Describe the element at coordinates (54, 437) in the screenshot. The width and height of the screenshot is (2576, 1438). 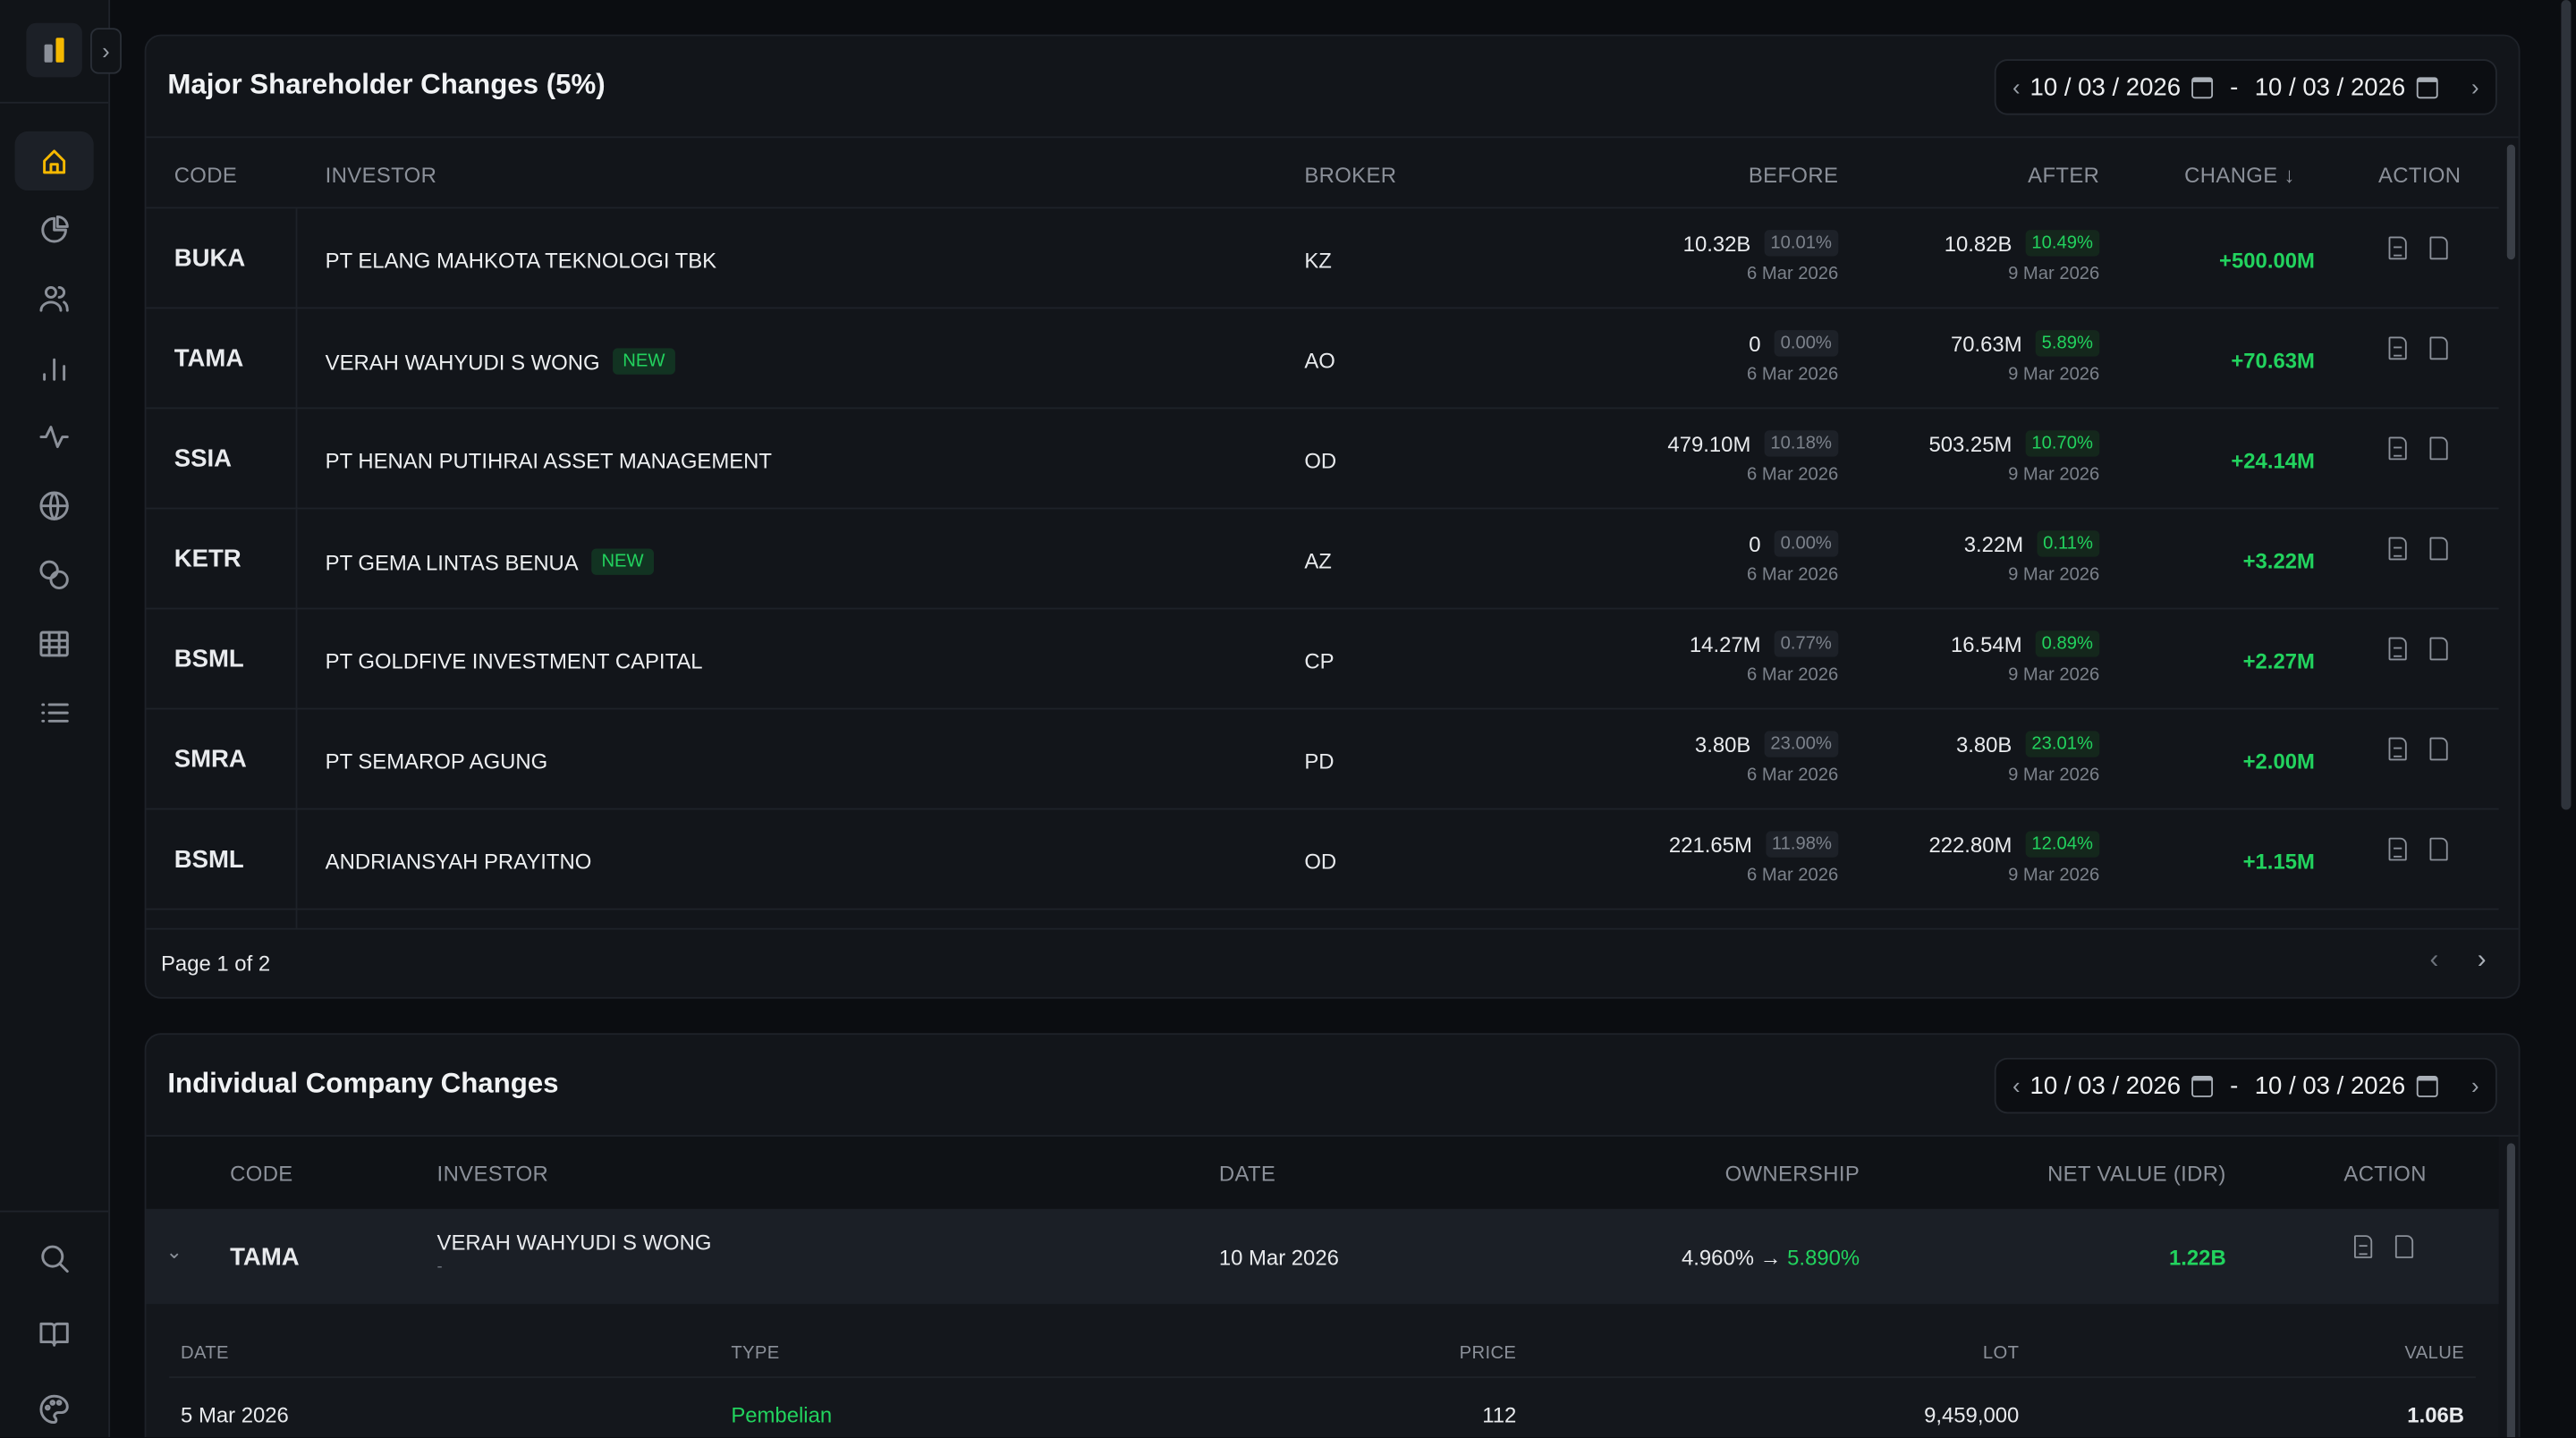
I see `sidebar-item-activity` at that location.